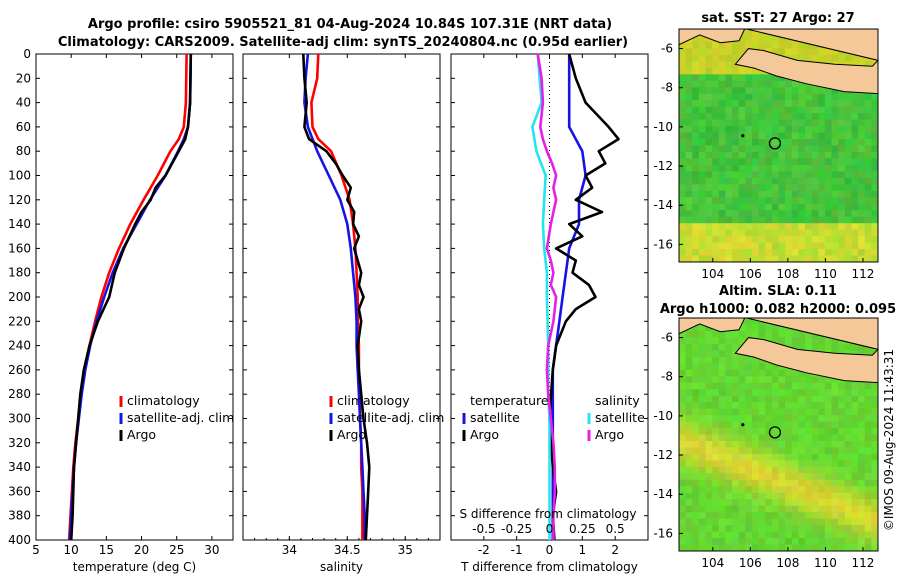 This screenshot has width=900, height=580. I want to click on map-x-tick-label: 110, so click(825, 563).